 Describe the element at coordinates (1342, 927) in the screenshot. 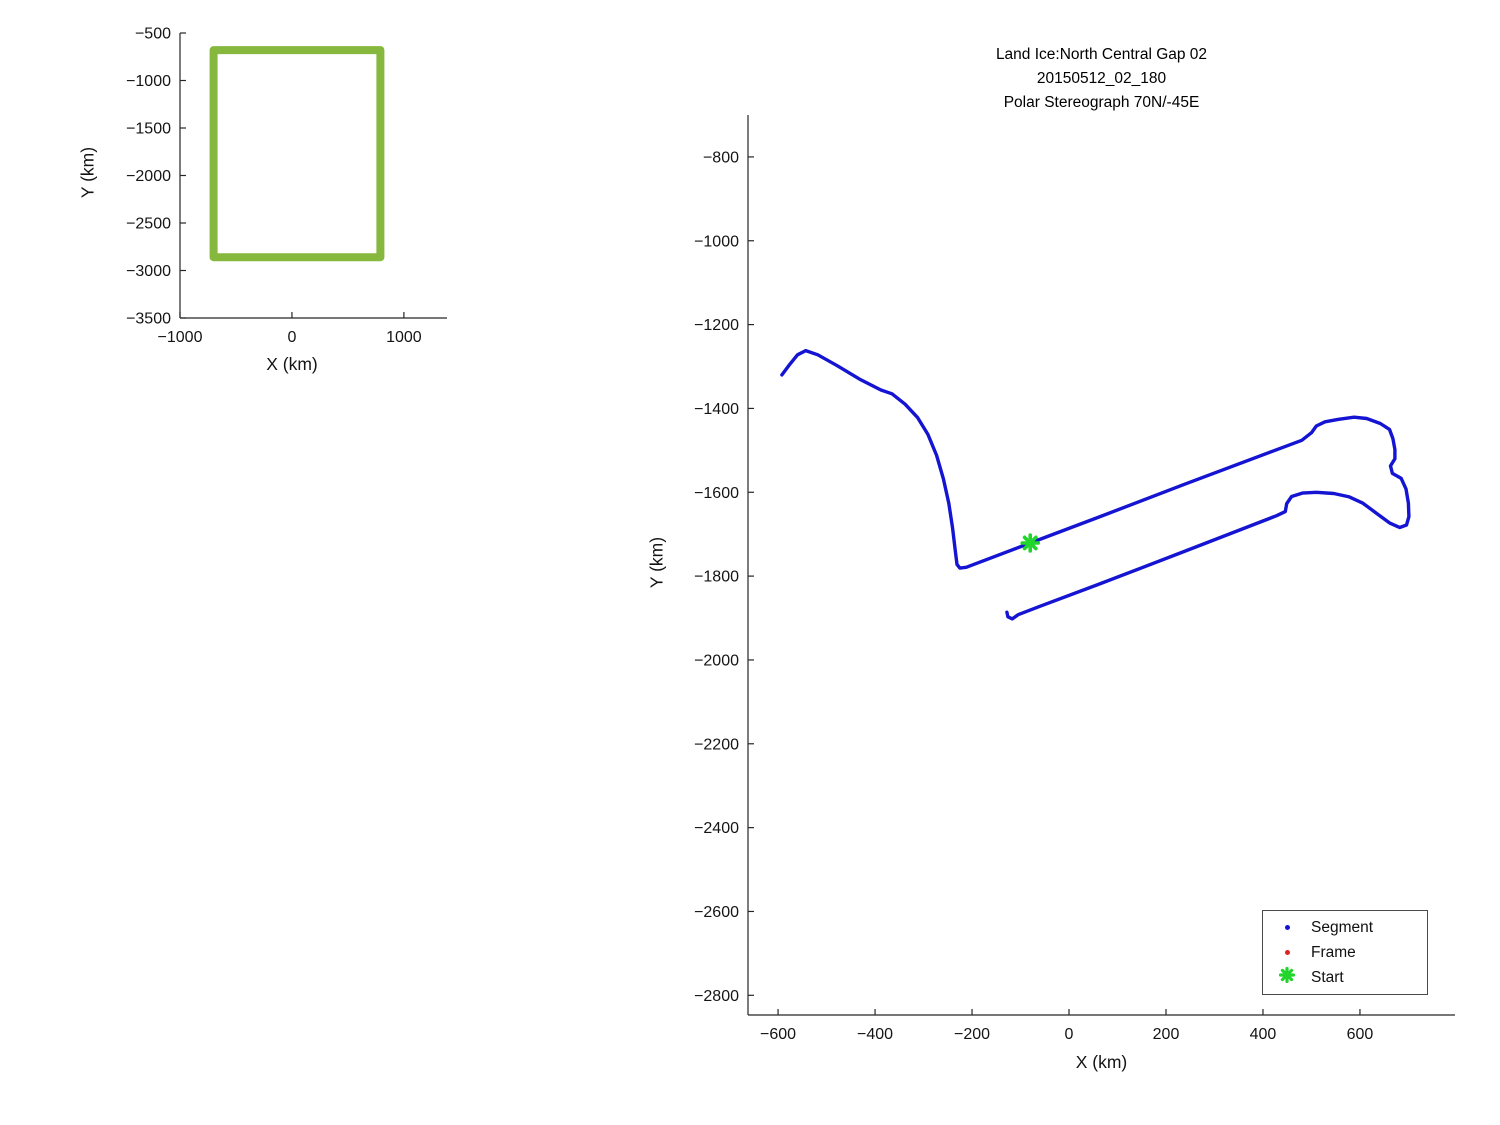

I see `legend-label-segment: Segment` at that location.